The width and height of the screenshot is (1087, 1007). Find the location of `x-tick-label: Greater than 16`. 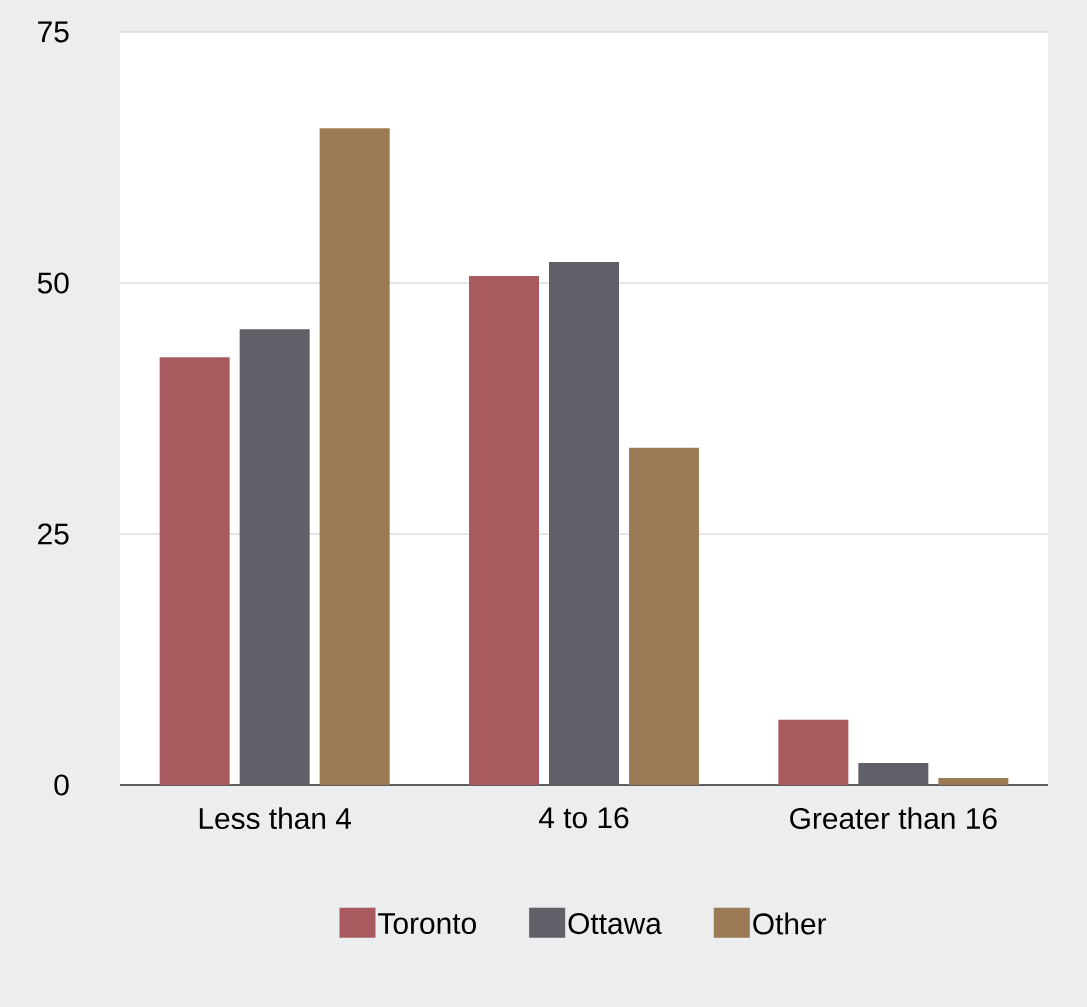

x-tick-label: Greater than 16 is located at coordinates (893, 818).